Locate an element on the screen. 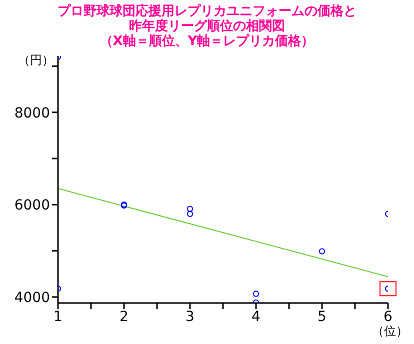 This screenshot has height=344, width=414. x-axis-title: （位） is located at coordinates (390, 331).